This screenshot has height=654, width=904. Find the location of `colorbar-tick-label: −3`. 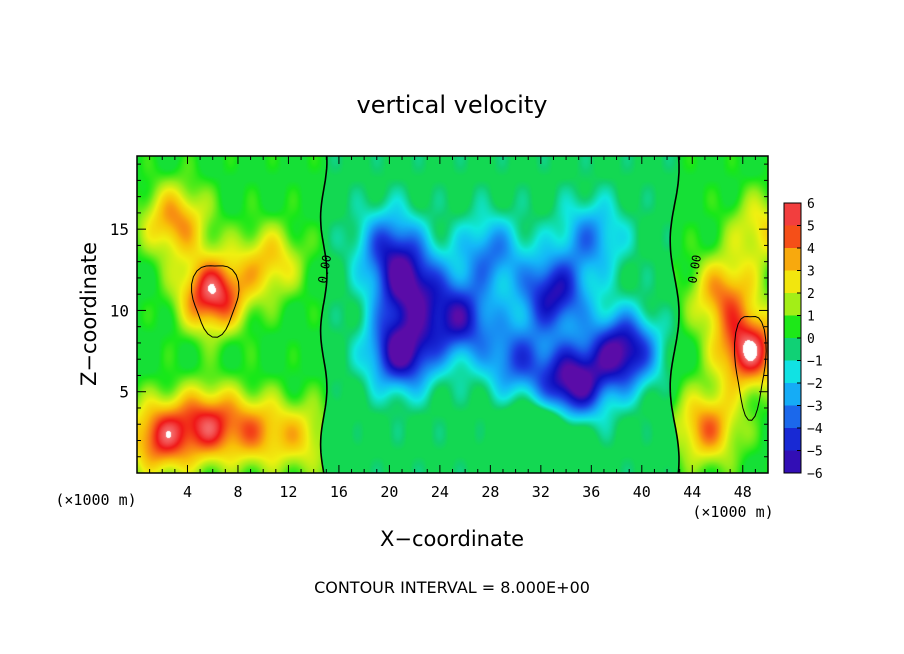

colorbar-tick-label: −3 is located at coordinates (815, 407).